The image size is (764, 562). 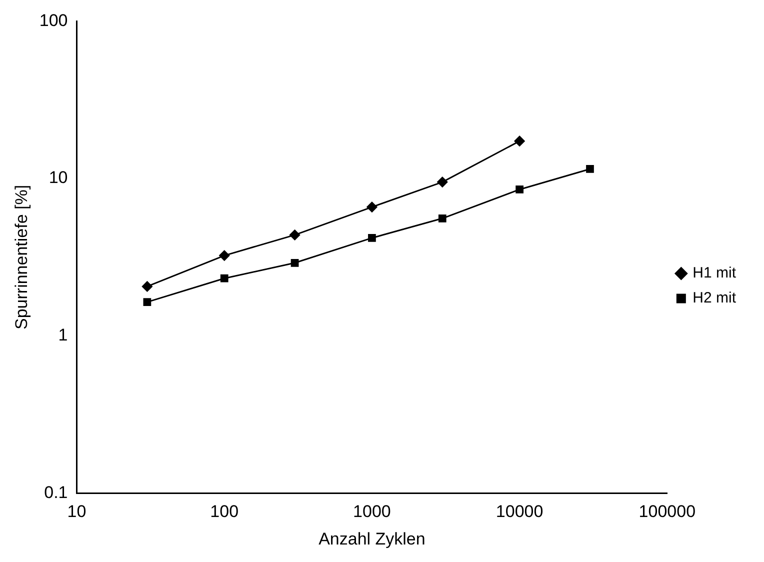 I want to click on y-tick-label: 100, so click(x=53, y=20).